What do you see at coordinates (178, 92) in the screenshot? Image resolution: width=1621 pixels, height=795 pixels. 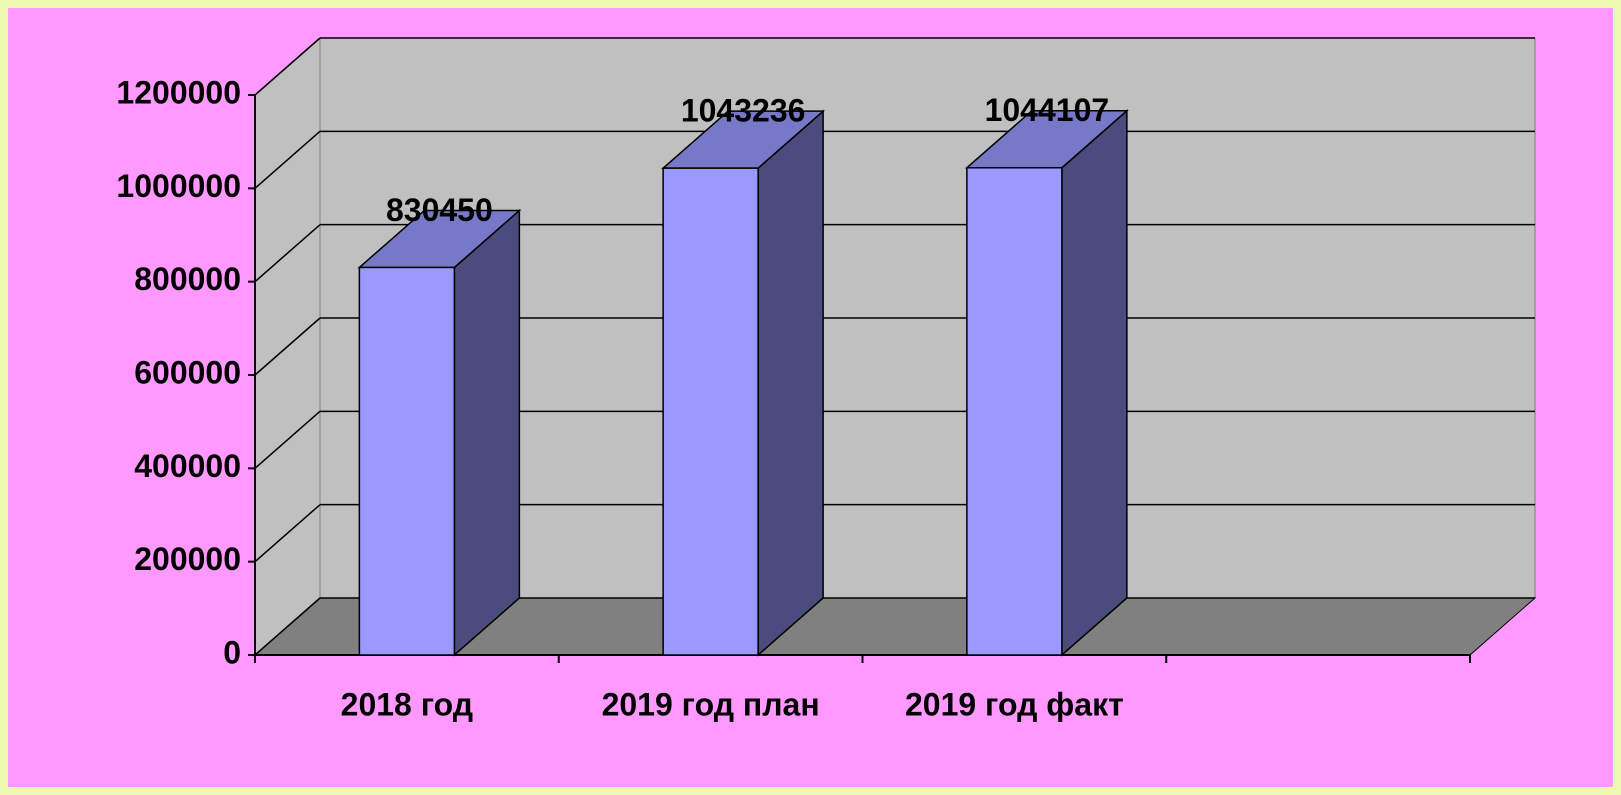 I see `y-tick-label: 1200000` at bounding box center [178, 92].